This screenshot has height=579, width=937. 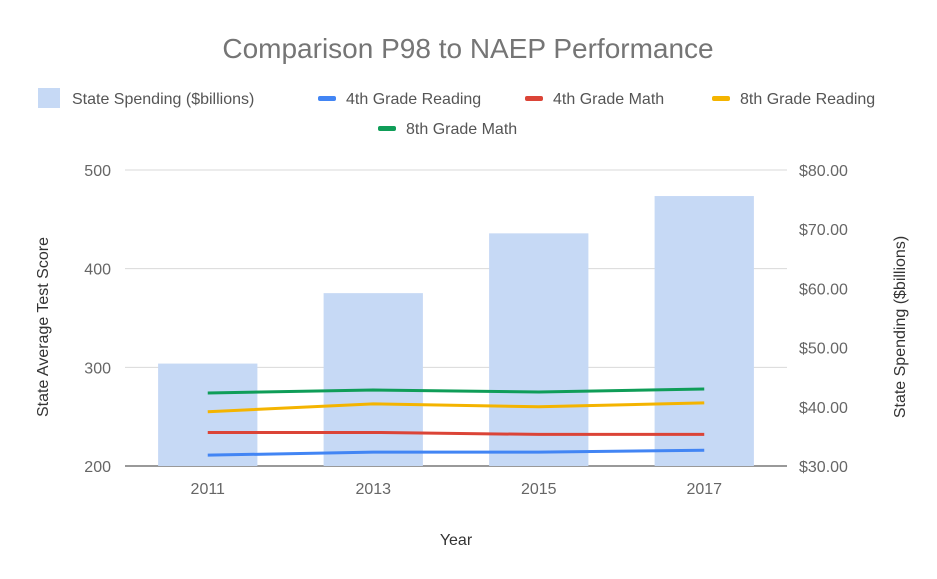 I want to click on legend-label: State Spending ($billions), so click(x=163, y=99).